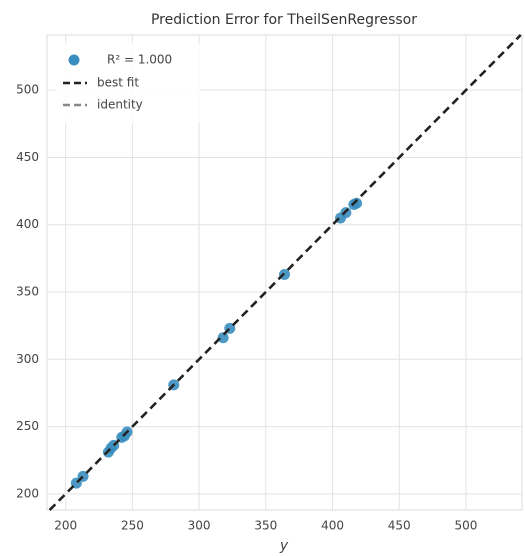 The height and width of the screenshot is (556, 525). I want to click on x-tick-label: 400, so click(332, 526).